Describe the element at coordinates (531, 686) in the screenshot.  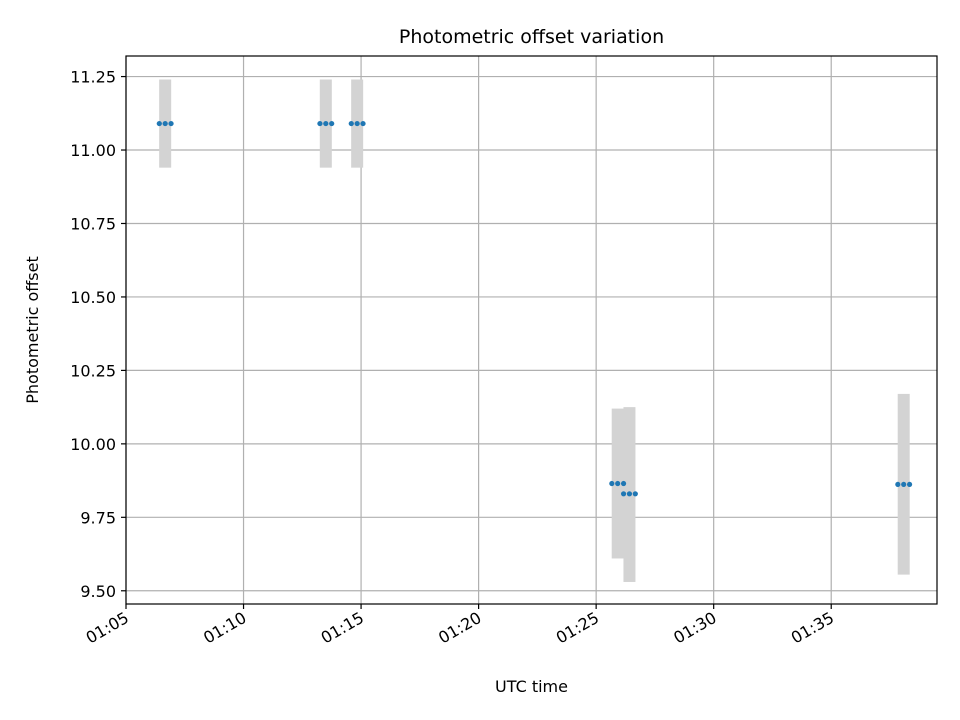
I see `x-axis-label: UTC time` at that location.